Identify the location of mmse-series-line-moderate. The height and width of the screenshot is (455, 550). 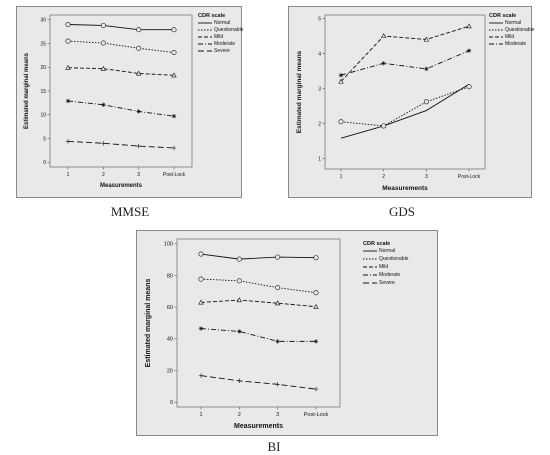
(121, 108).